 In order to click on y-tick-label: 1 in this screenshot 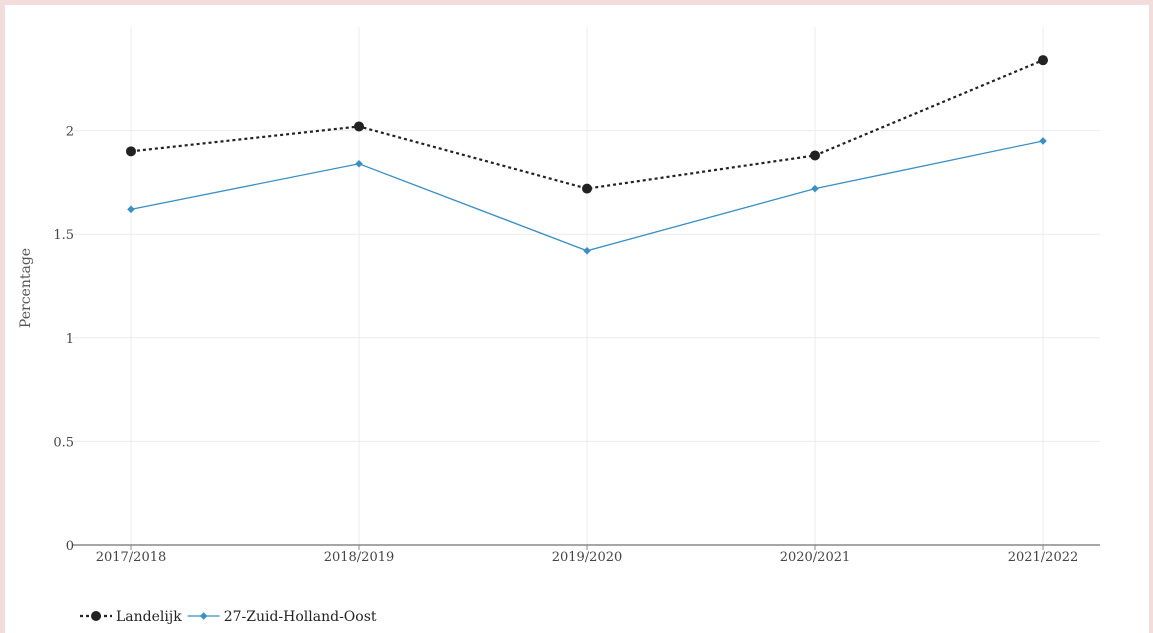, I will do `click(70, 339)`.